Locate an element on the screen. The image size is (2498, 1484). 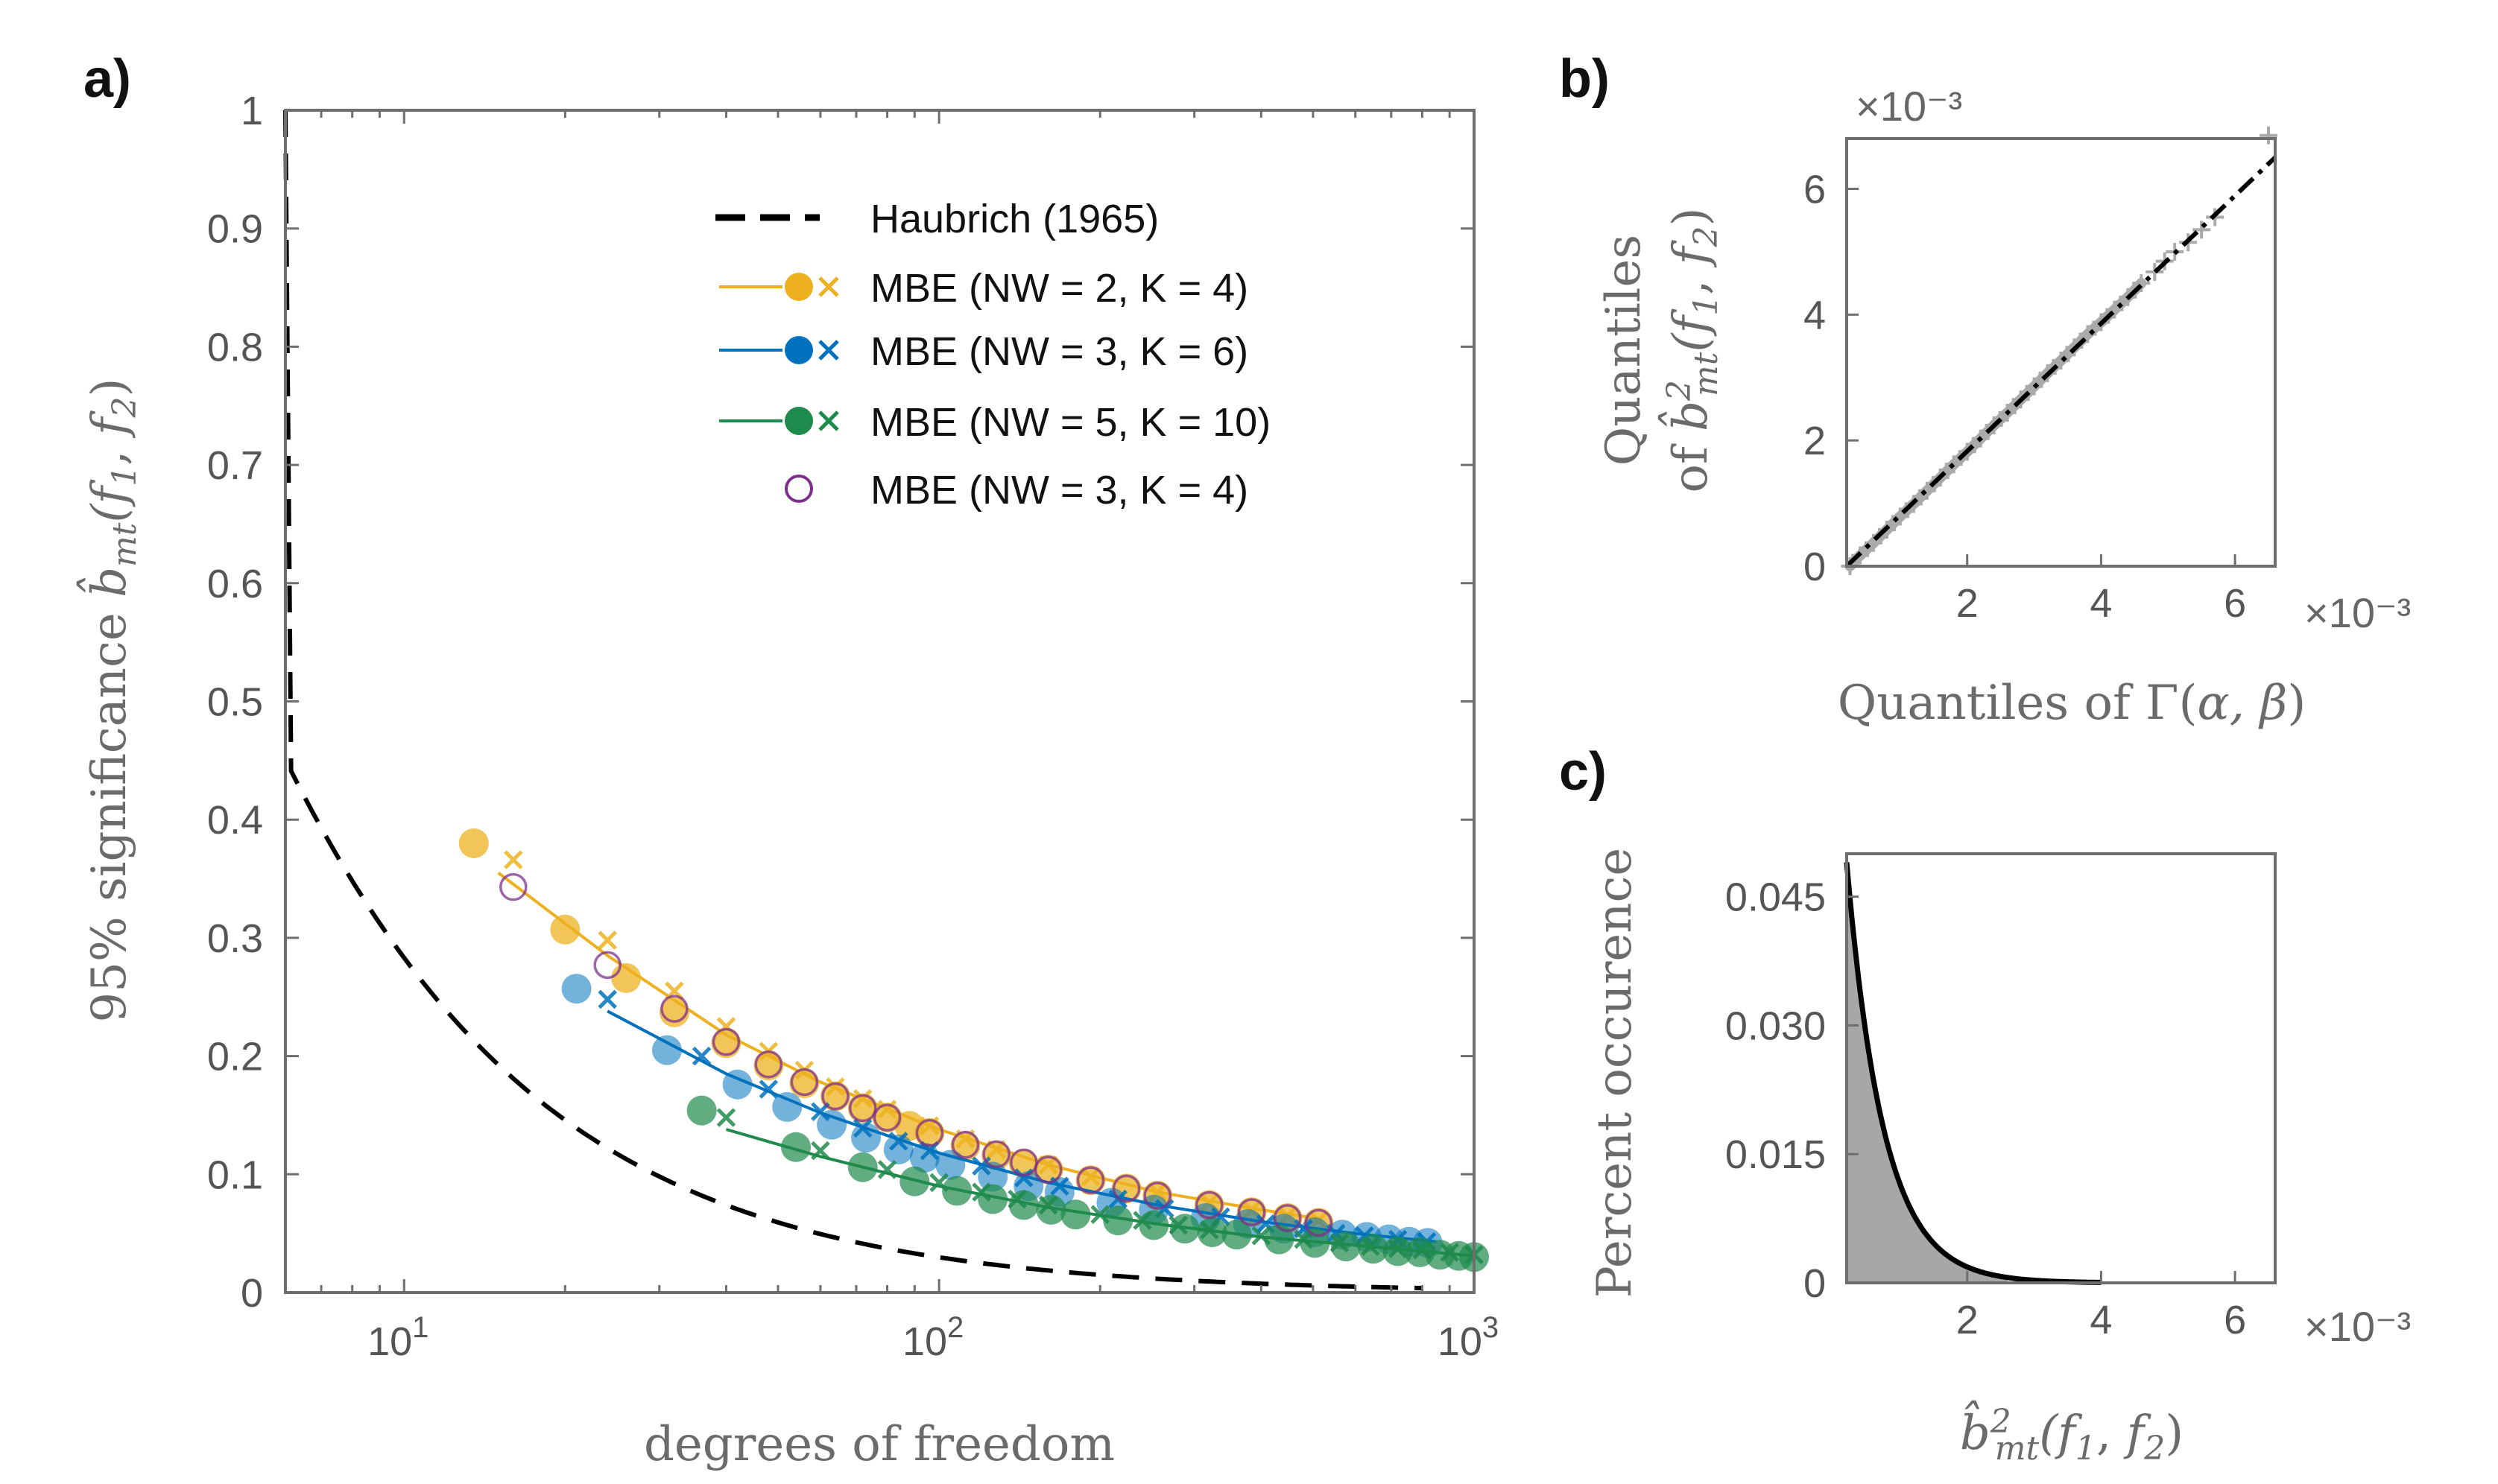
panel-b-data is located at coordinates (2059, 351).